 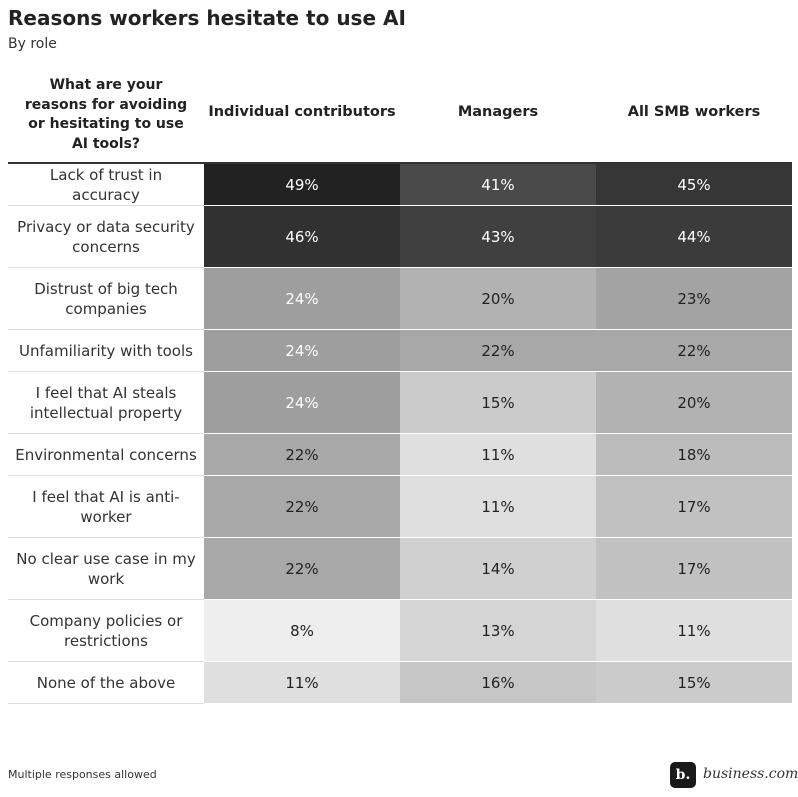 I want to click on cell-label: 13%, so click(x=498, y=630).